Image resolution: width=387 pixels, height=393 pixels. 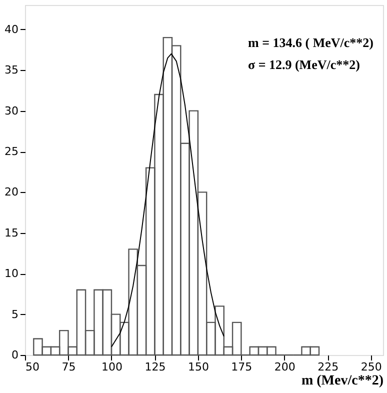 What do you see at coordinates (111, 367) in the screenshot?
I see `x-tick-label: 100` at bounding box center [111, 367].